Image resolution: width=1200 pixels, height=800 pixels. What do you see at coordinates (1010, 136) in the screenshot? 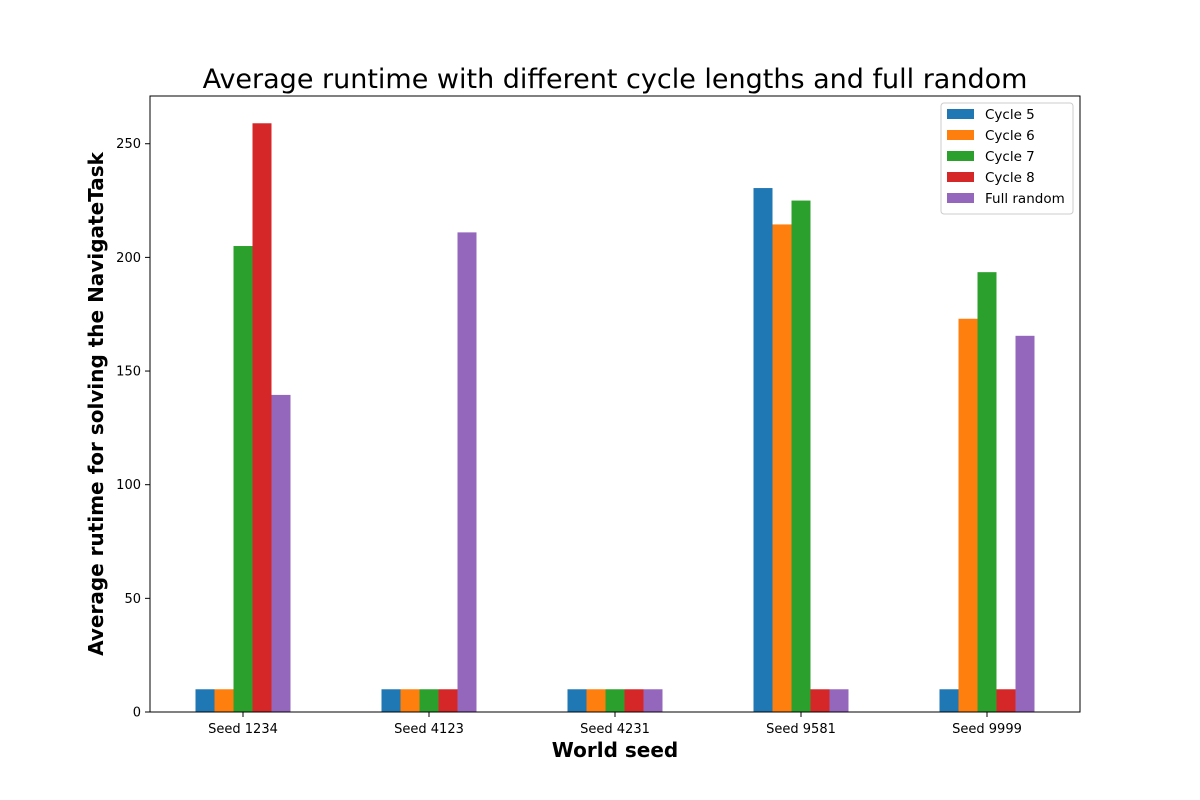
I see `legend-label-cycle-6: Cycle 6` at bounding box center [1010, 136].